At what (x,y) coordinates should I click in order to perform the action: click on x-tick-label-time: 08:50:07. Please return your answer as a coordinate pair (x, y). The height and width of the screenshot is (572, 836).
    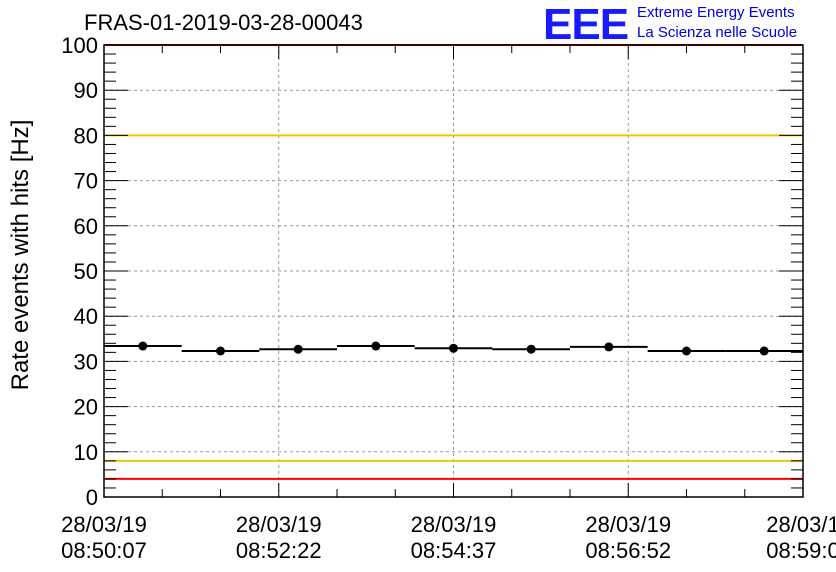
    Looking at the image, I should click on (104, 550).